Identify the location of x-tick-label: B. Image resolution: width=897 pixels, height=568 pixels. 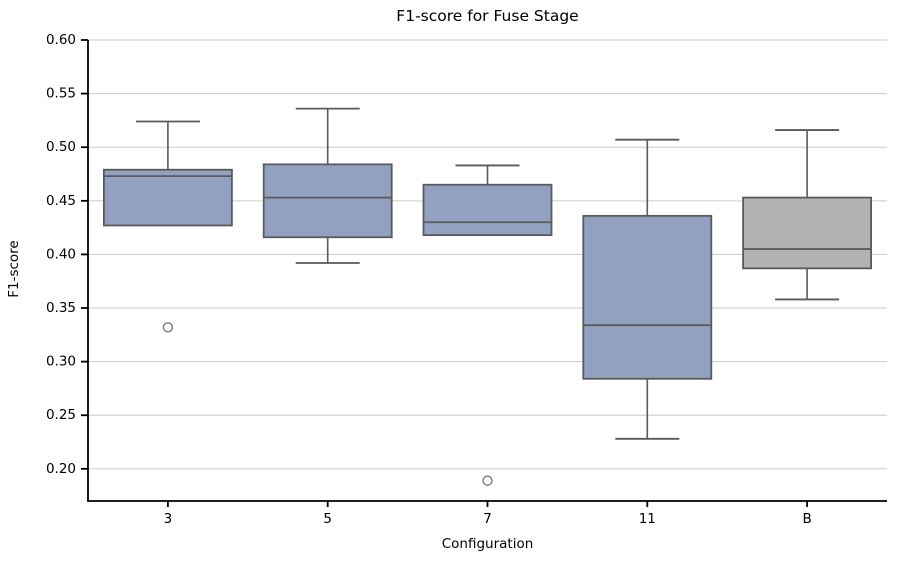
(806, 519).